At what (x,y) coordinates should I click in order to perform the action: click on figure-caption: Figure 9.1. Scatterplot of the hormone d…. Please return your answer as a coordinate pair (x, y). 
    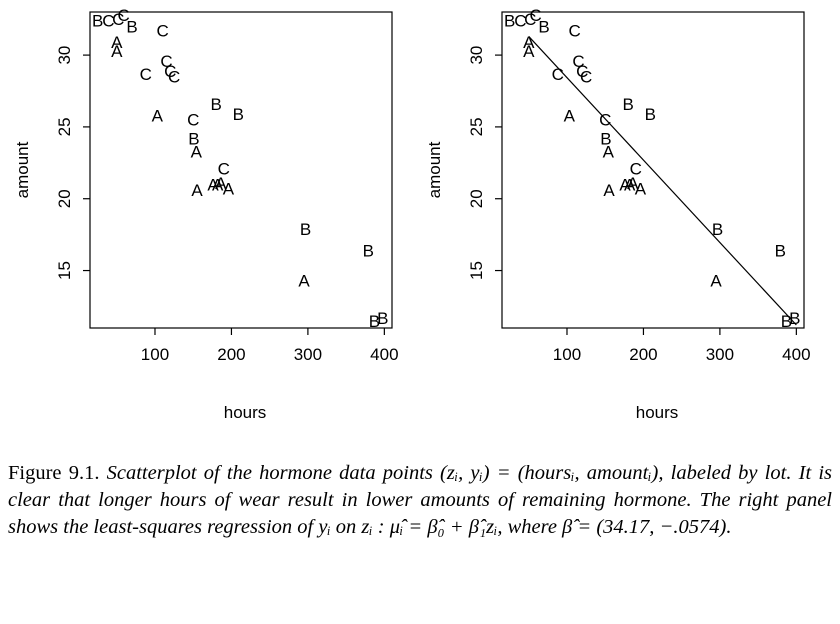
    Looking at the image, I should click on (420, 500).